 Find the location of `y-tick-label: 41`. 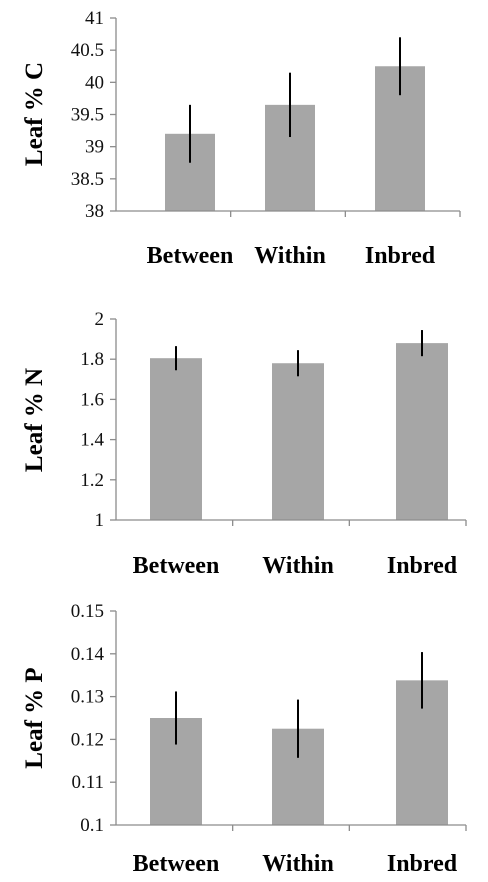

y-tick-label: 41 is located at coordinates (94, 18).